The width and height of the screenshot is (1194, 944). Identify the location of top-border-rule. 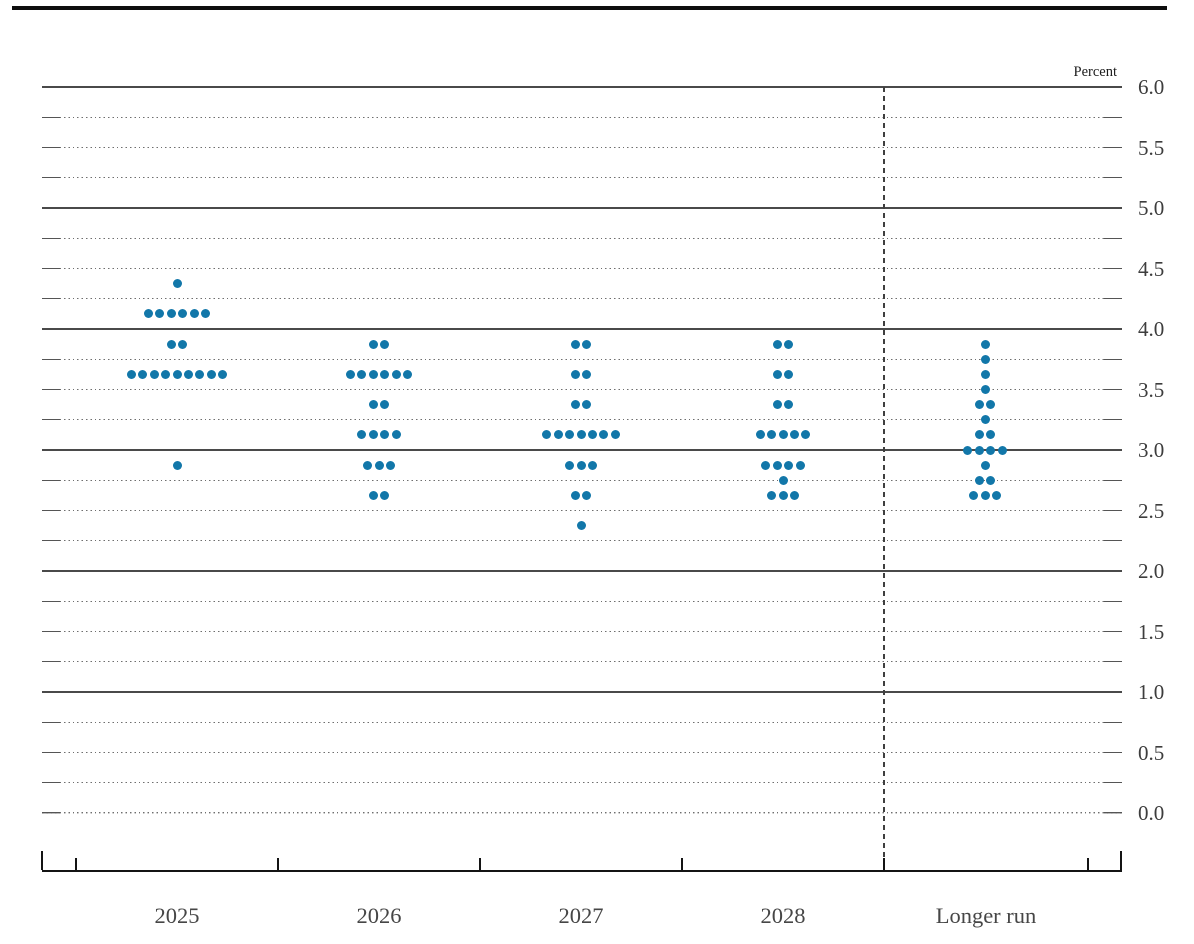
(589, 8).